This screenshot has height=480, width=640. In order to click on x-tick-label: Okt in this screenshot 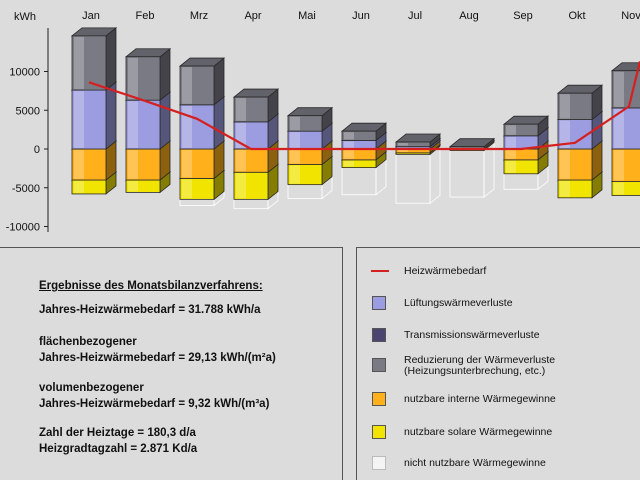, I will do `click(576, 16)`.